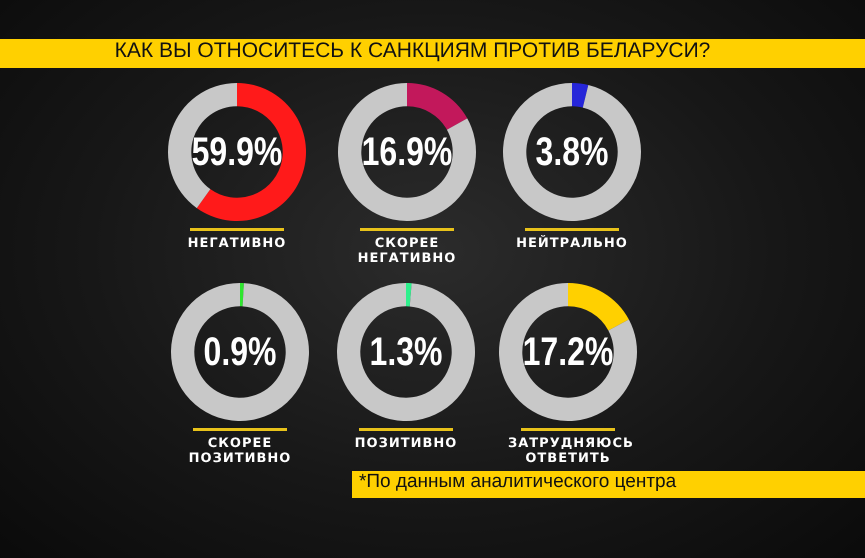 The width and height of the screenshot is (865, 558). Describe the element at coordinates (572, 151) in the screenshot. I see `data-label: 3.8%` at that location.